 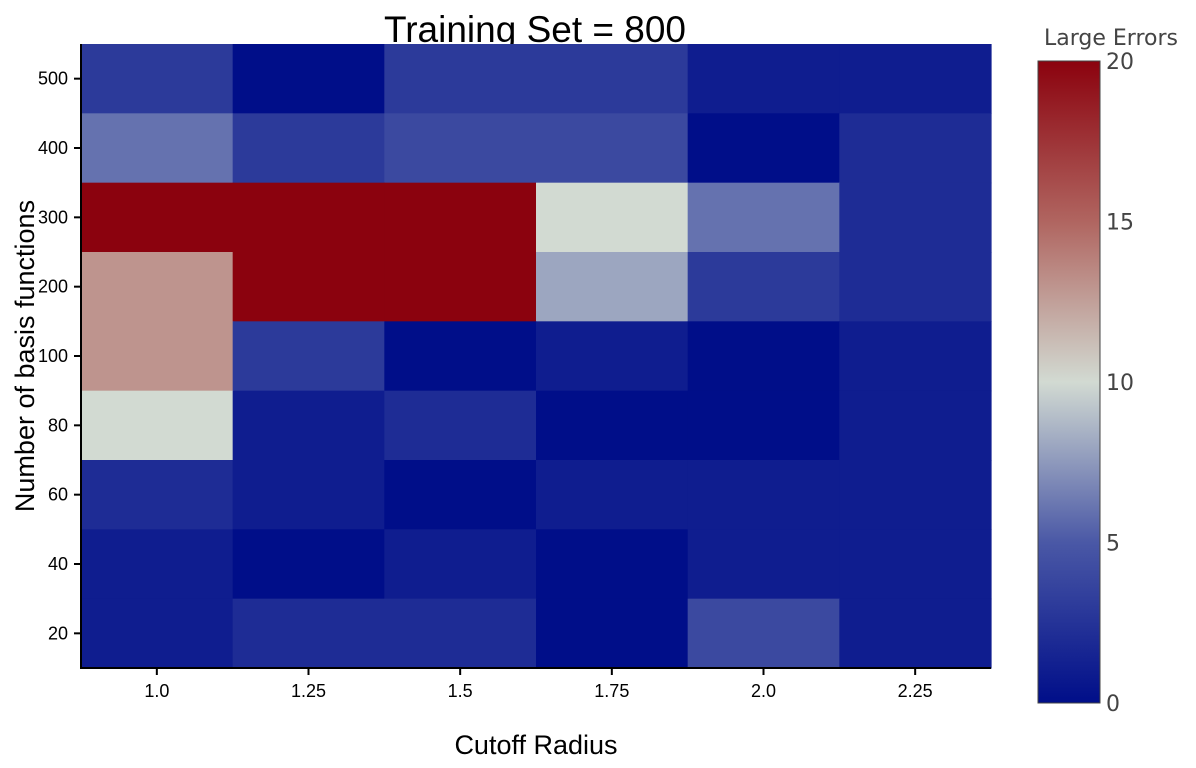 I want to click on y-axis-ticks: 500 400 300 200 100 80 60 40 20, so click(x=59, y=356).